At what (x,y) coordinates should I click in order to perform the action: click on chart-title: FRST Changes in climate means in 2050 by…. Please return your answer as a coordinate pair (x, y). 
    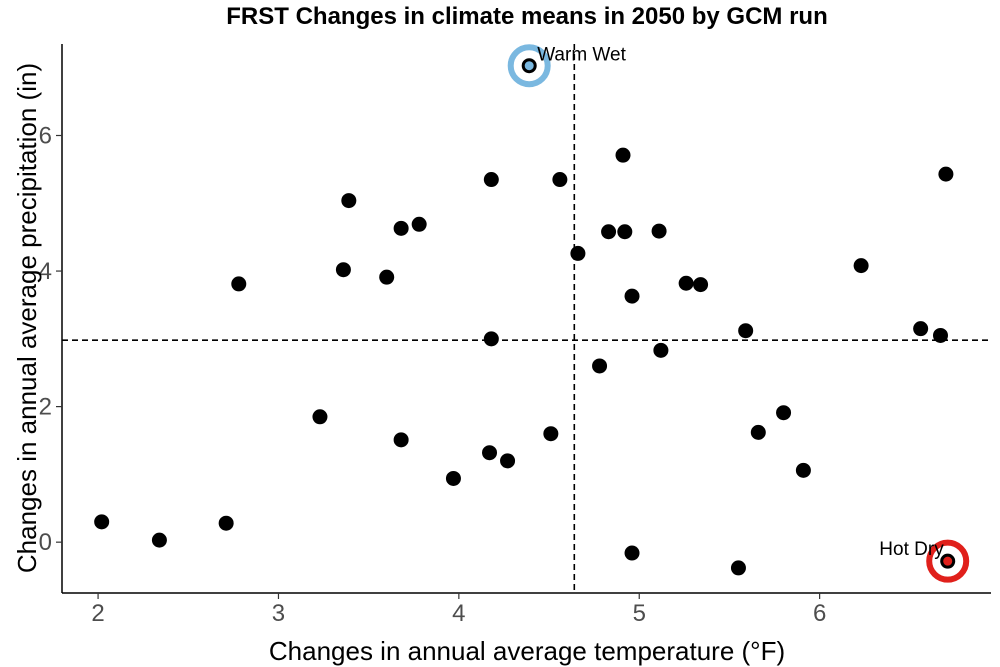
    Looking at the image, I should click on (527, 16).